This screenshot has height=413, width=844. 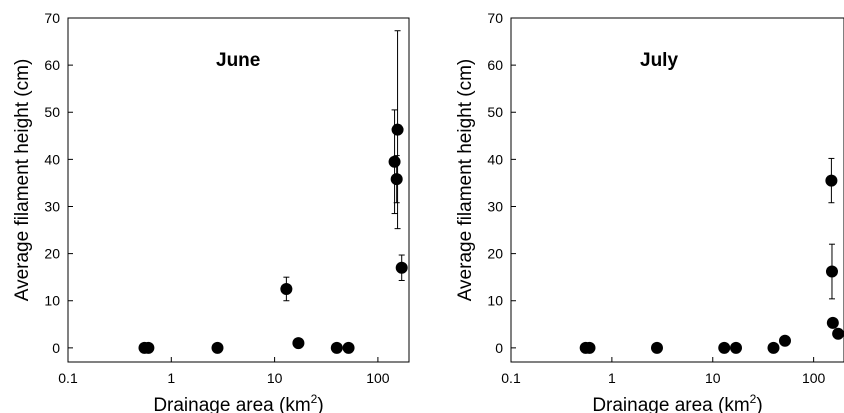 What do you see at coordinates (659, 60) in the screenshot?
I see `panel-title: July` at bounding box center [659, 60].